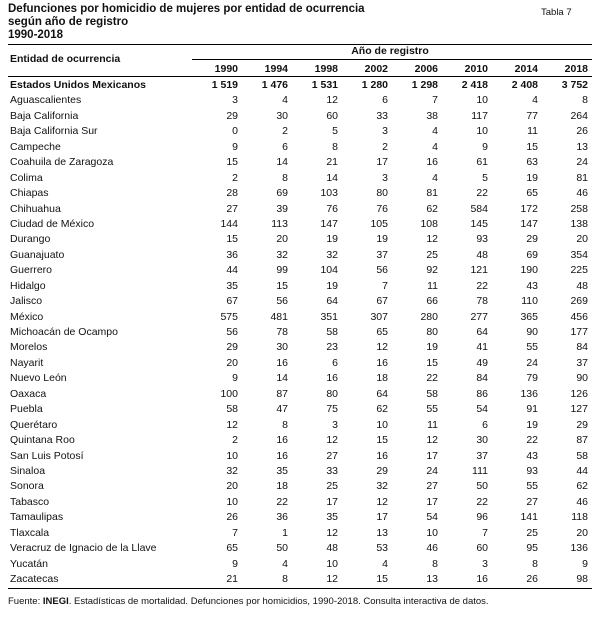 The width and height of the screenshot is (597, 618). I want to click on cell: 277, so click(479, 316).